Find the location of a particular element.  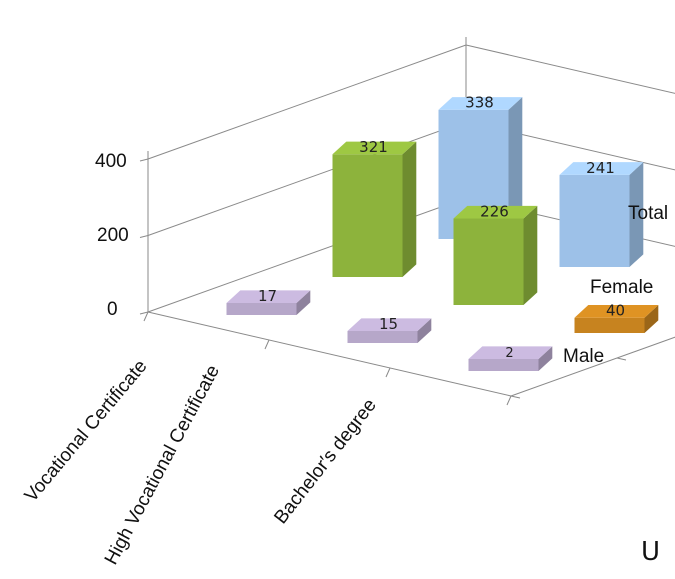

y-tick-label: 200 is located at coordinates (113, 235).